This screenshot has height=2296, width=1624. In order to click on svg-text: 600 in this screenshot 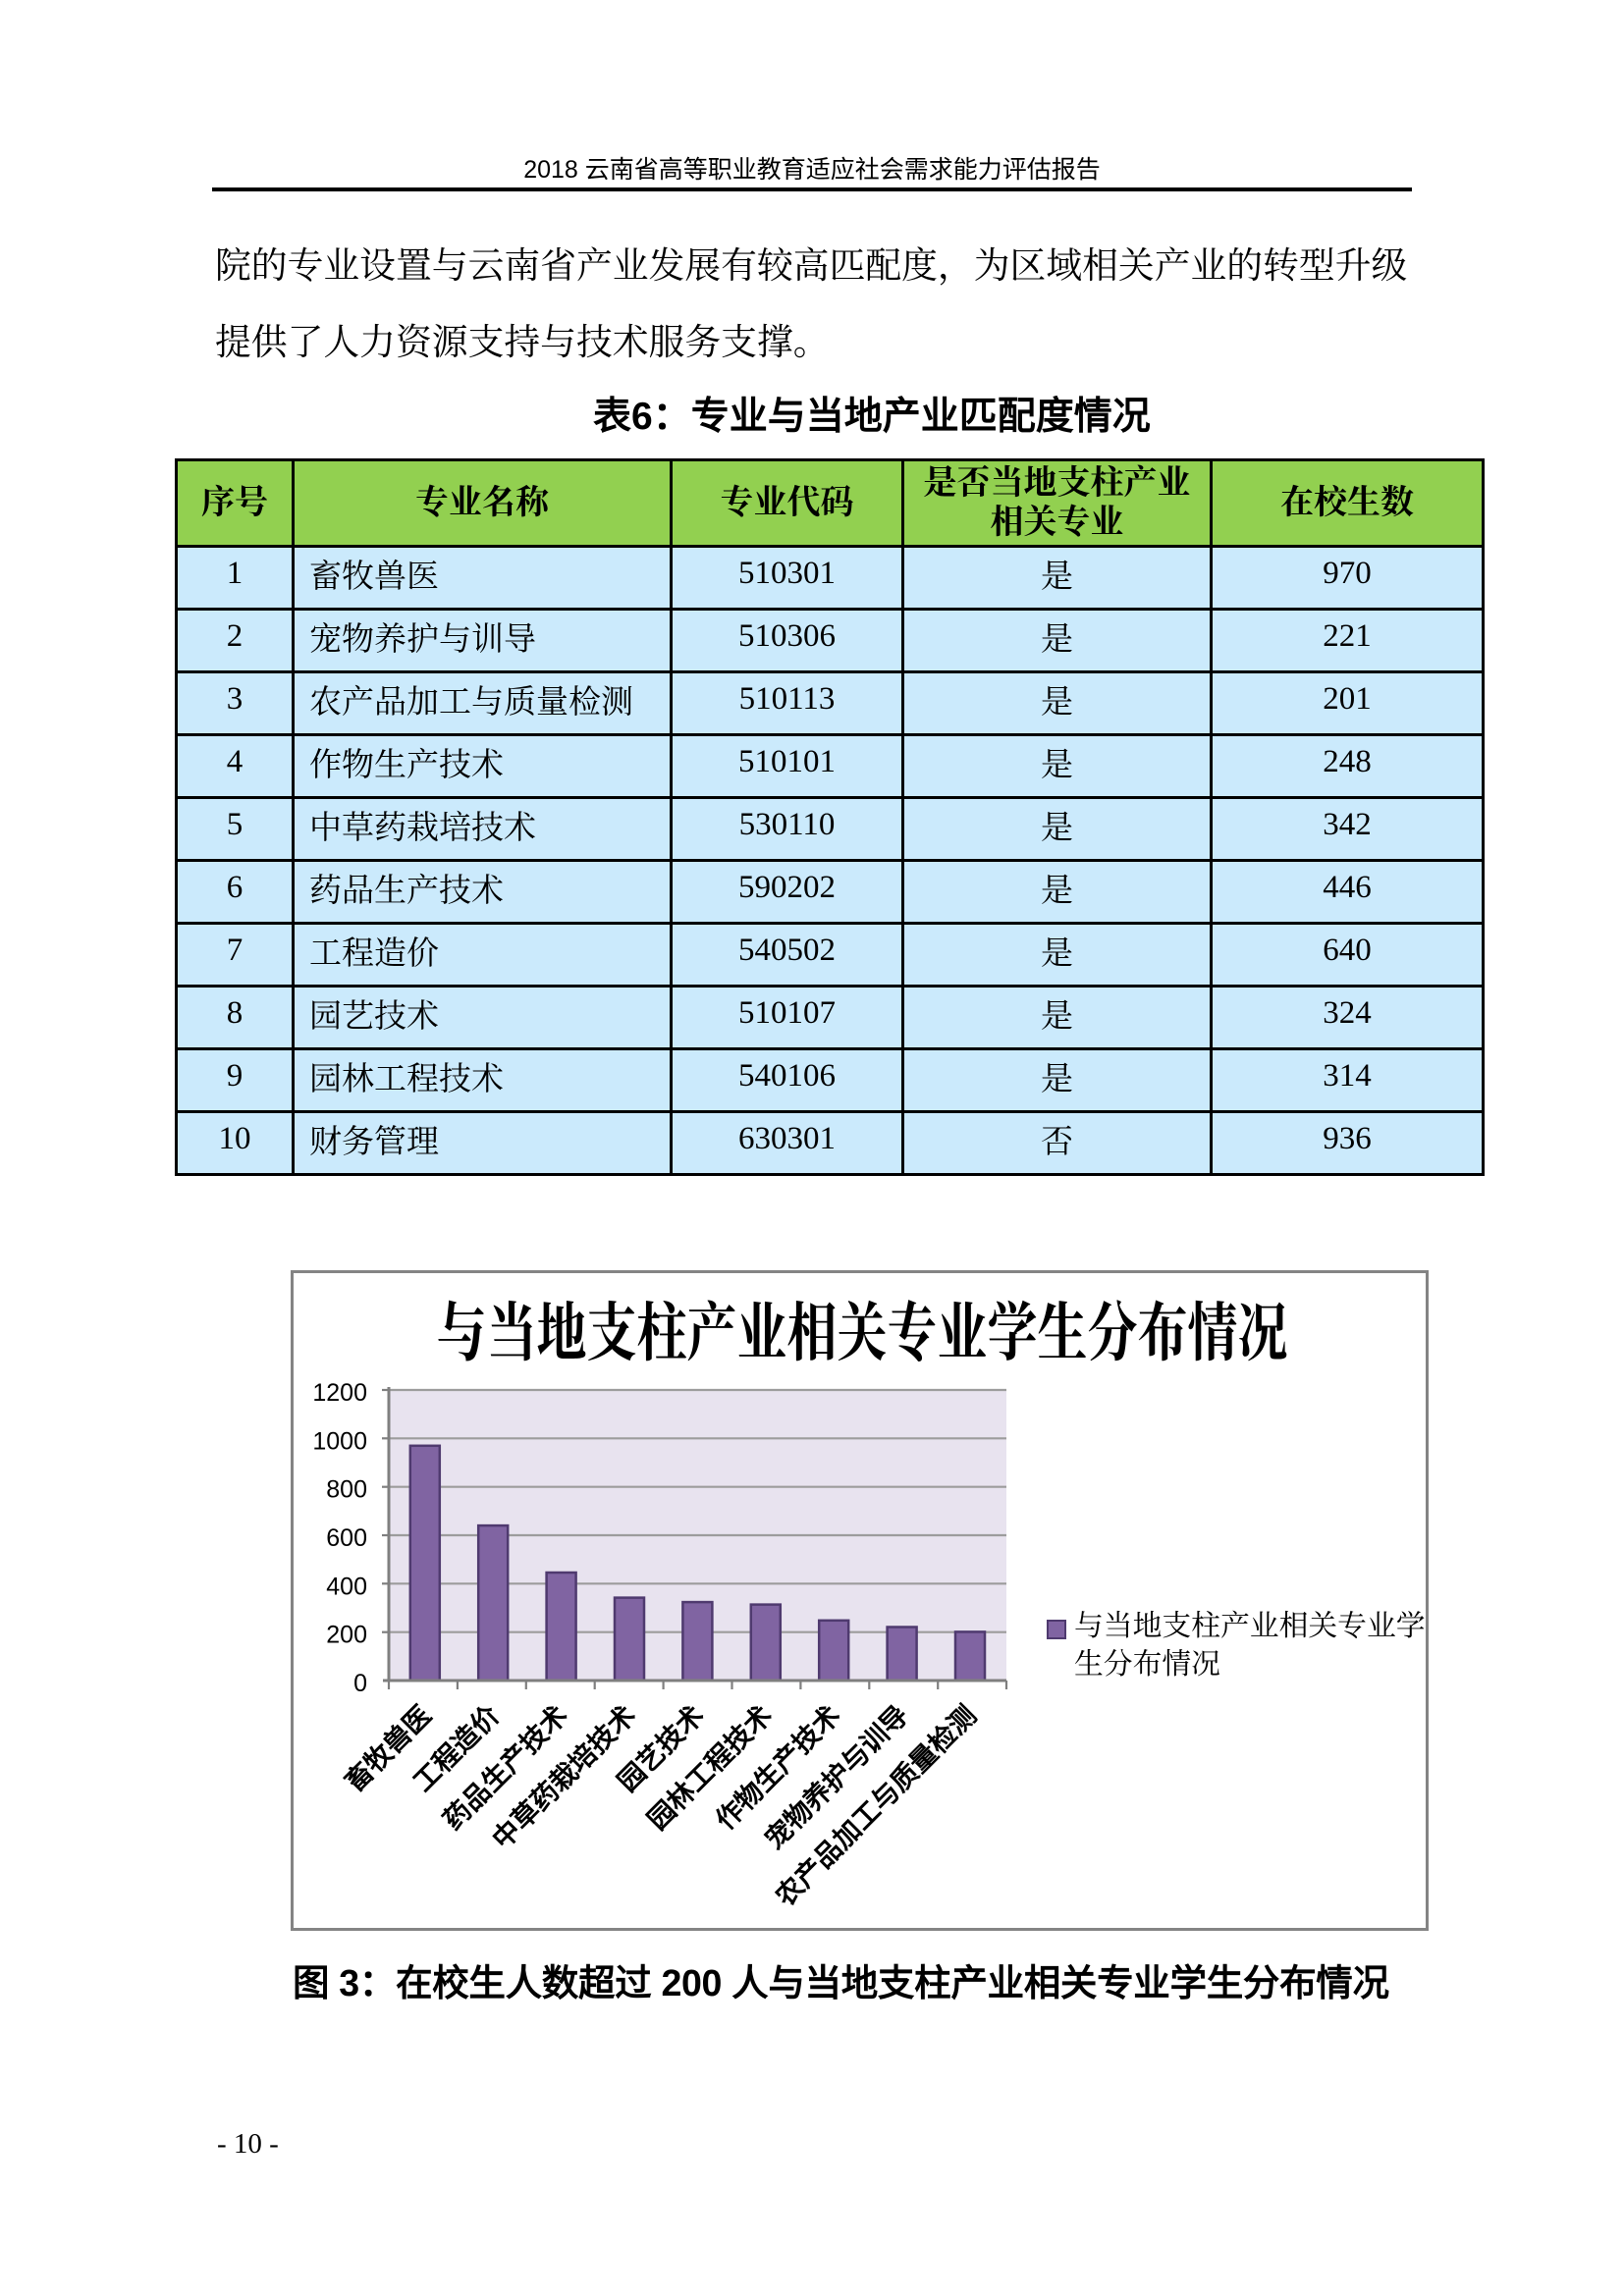, I will do `click(346, 1538)`.